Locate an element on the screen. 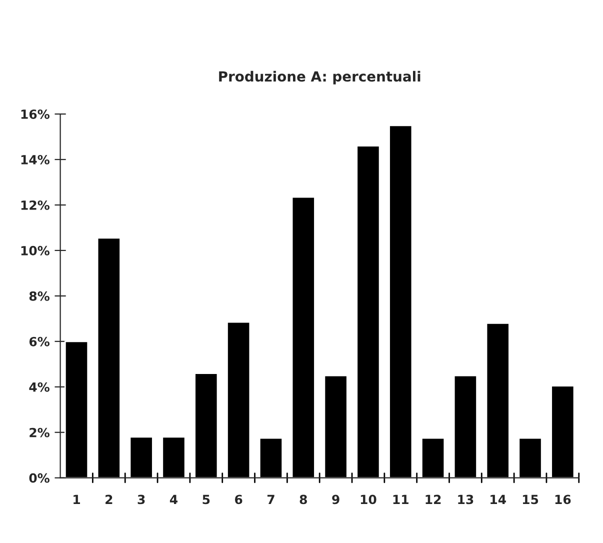 This screenshot has width=603, height=543. x-tick-label: 9 is located at coordinates (336, 499).